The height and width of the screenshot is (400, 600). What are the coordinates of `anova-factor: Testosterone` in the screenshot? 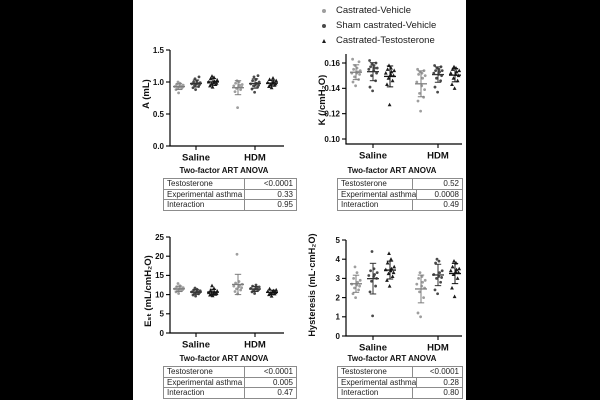 It's located at (190, 184).